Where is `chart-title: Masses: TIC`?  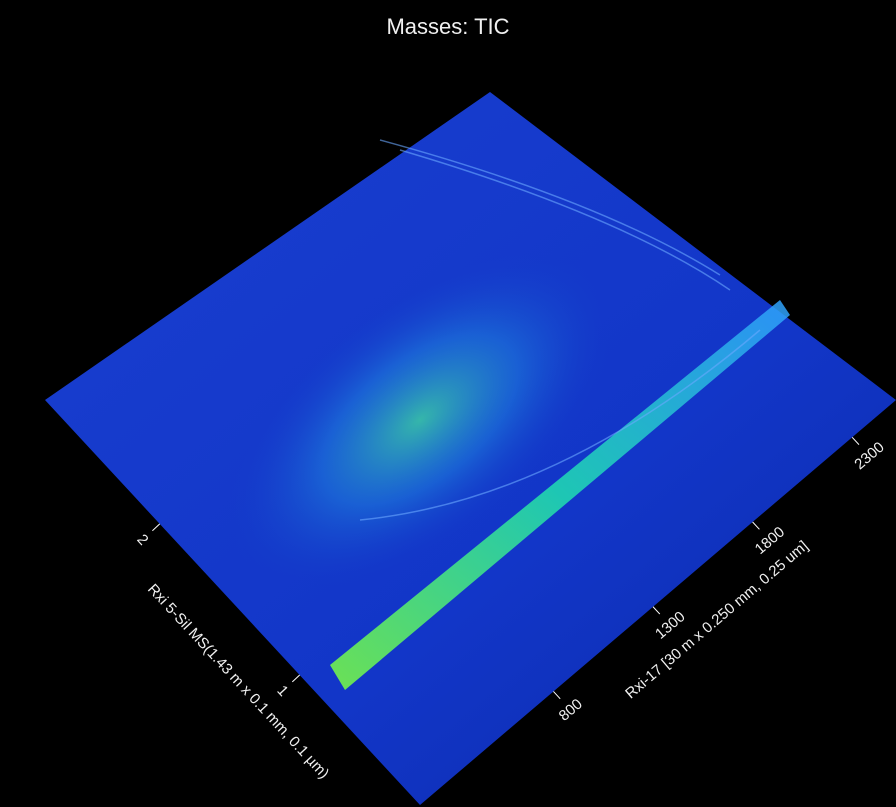
chart-title: Masses: TIC is located at coordinates (447, 26).